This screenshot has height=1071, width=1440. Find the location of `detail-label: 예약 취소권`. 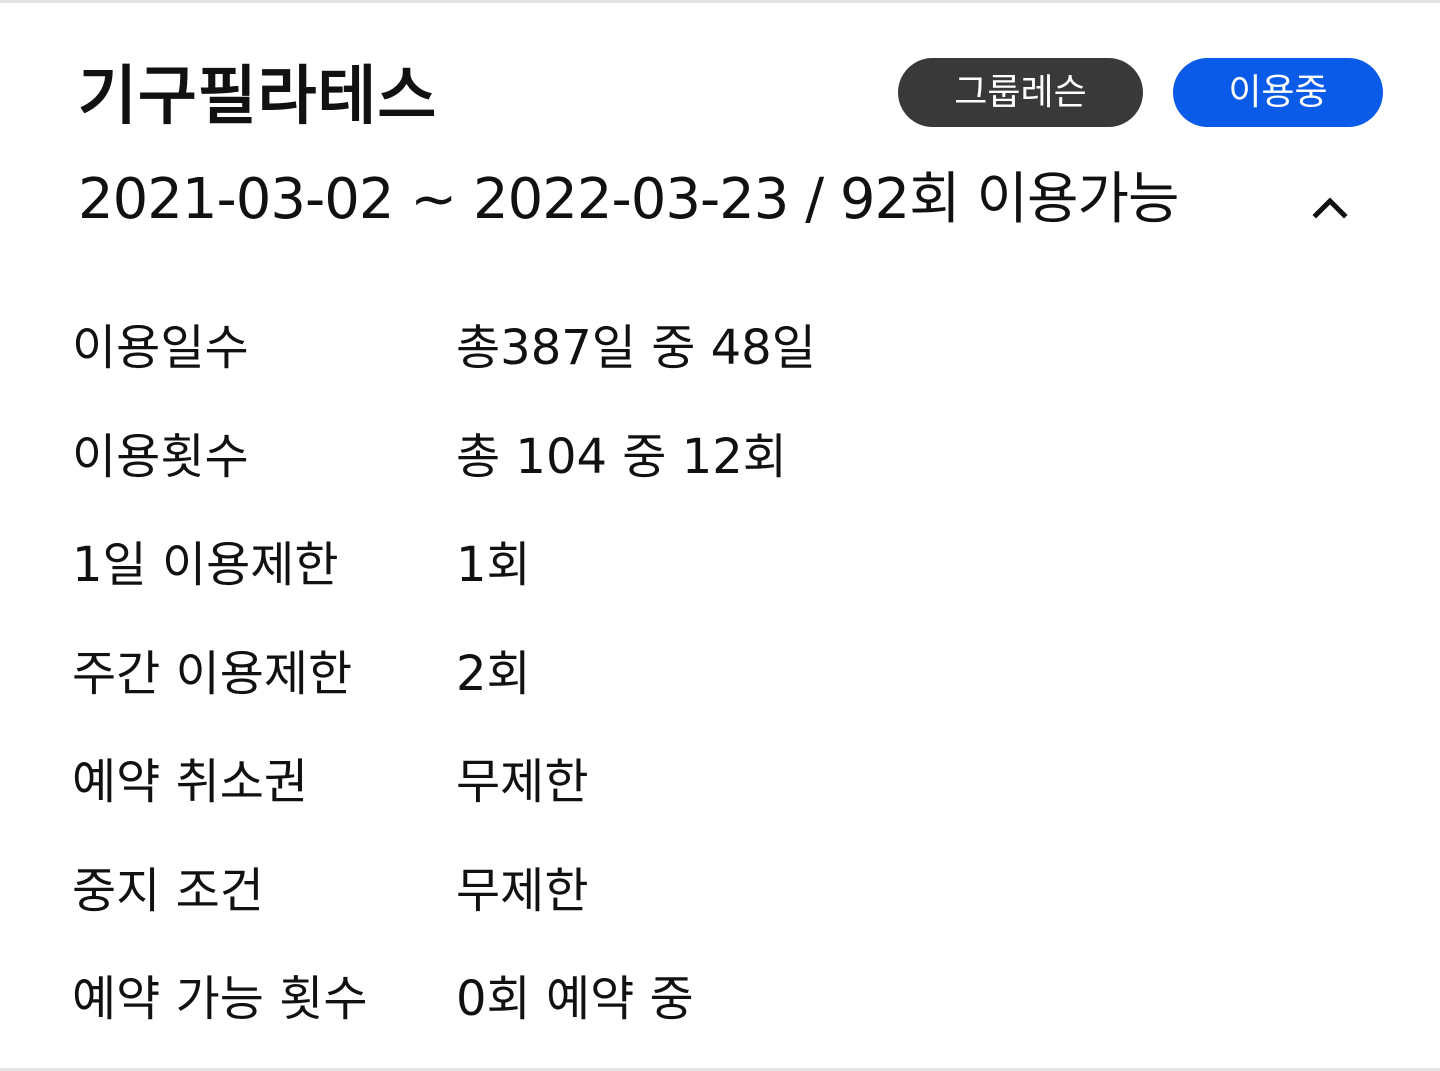

detail-label: 예약 취소권 is located at coordinates (190, 782).